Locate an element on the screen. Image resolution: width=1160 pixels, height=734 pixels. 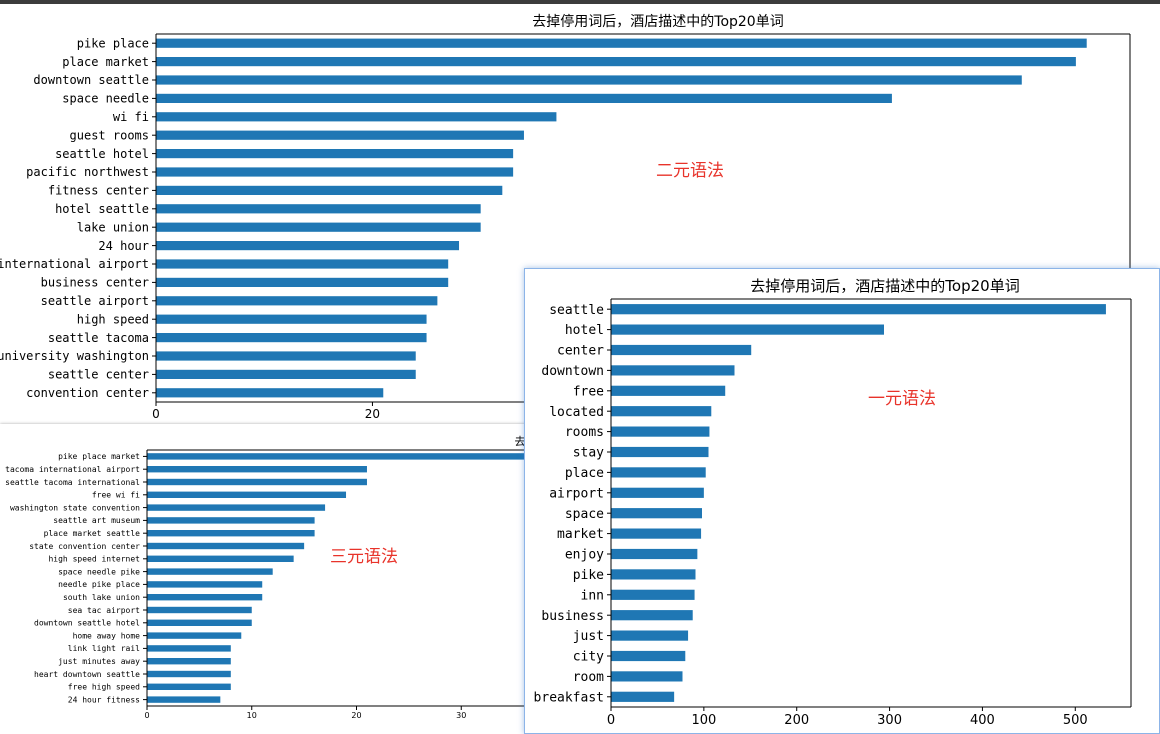
category-label: place market seattle is located at coordinates (92, 533).